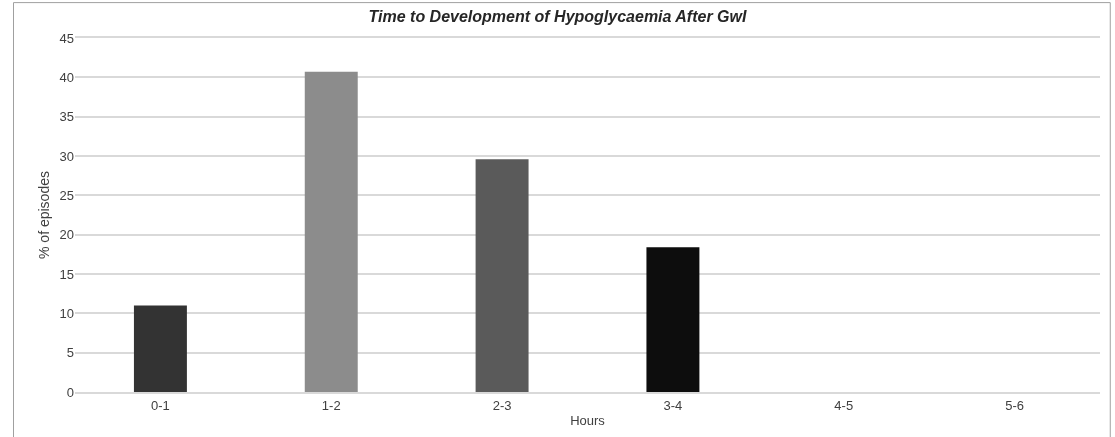 The image size is (1115, 437). I want to click on chart-title: Time to Development of Hypoglycaemia After GwI, so click(557, 17).